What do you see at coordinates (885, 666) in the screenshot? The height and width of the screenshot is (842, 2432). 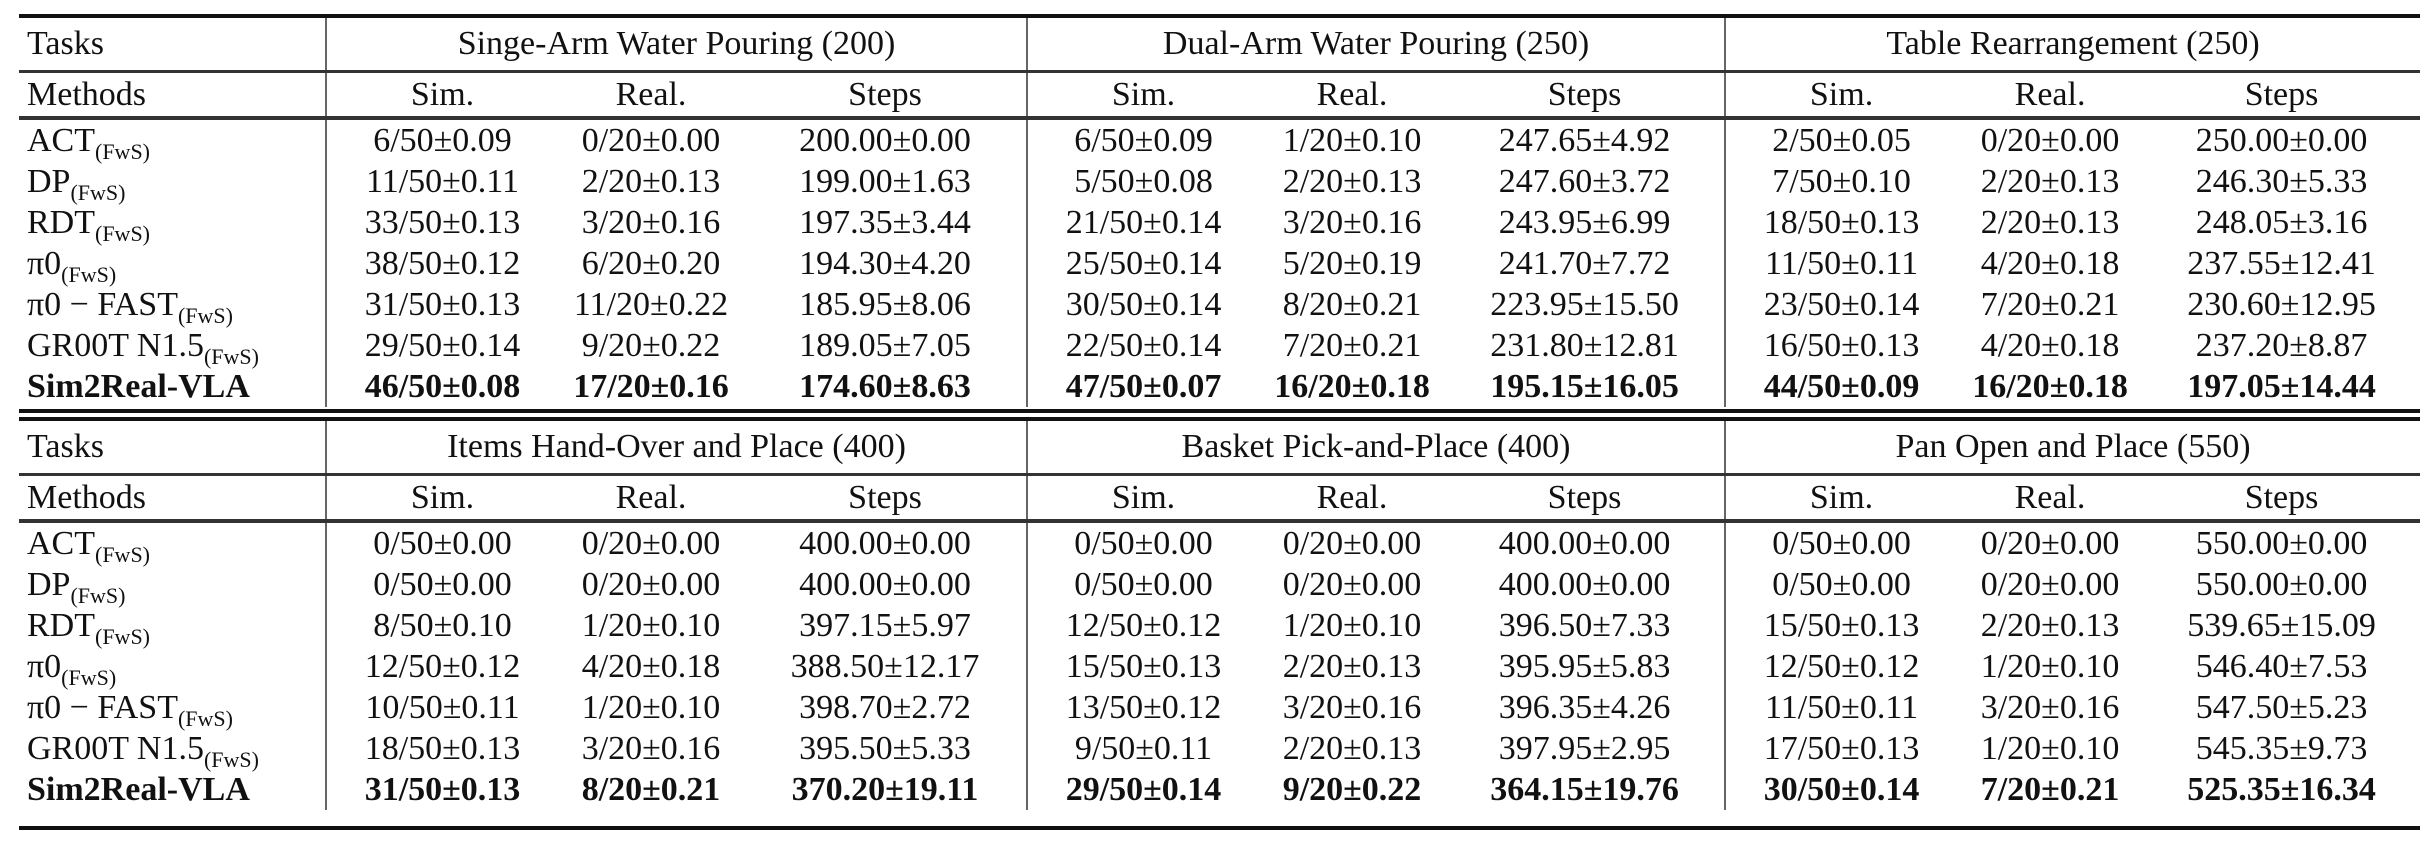 I see `steps-value-cell: 388.50±12.17` at bounding box center [885, 666].